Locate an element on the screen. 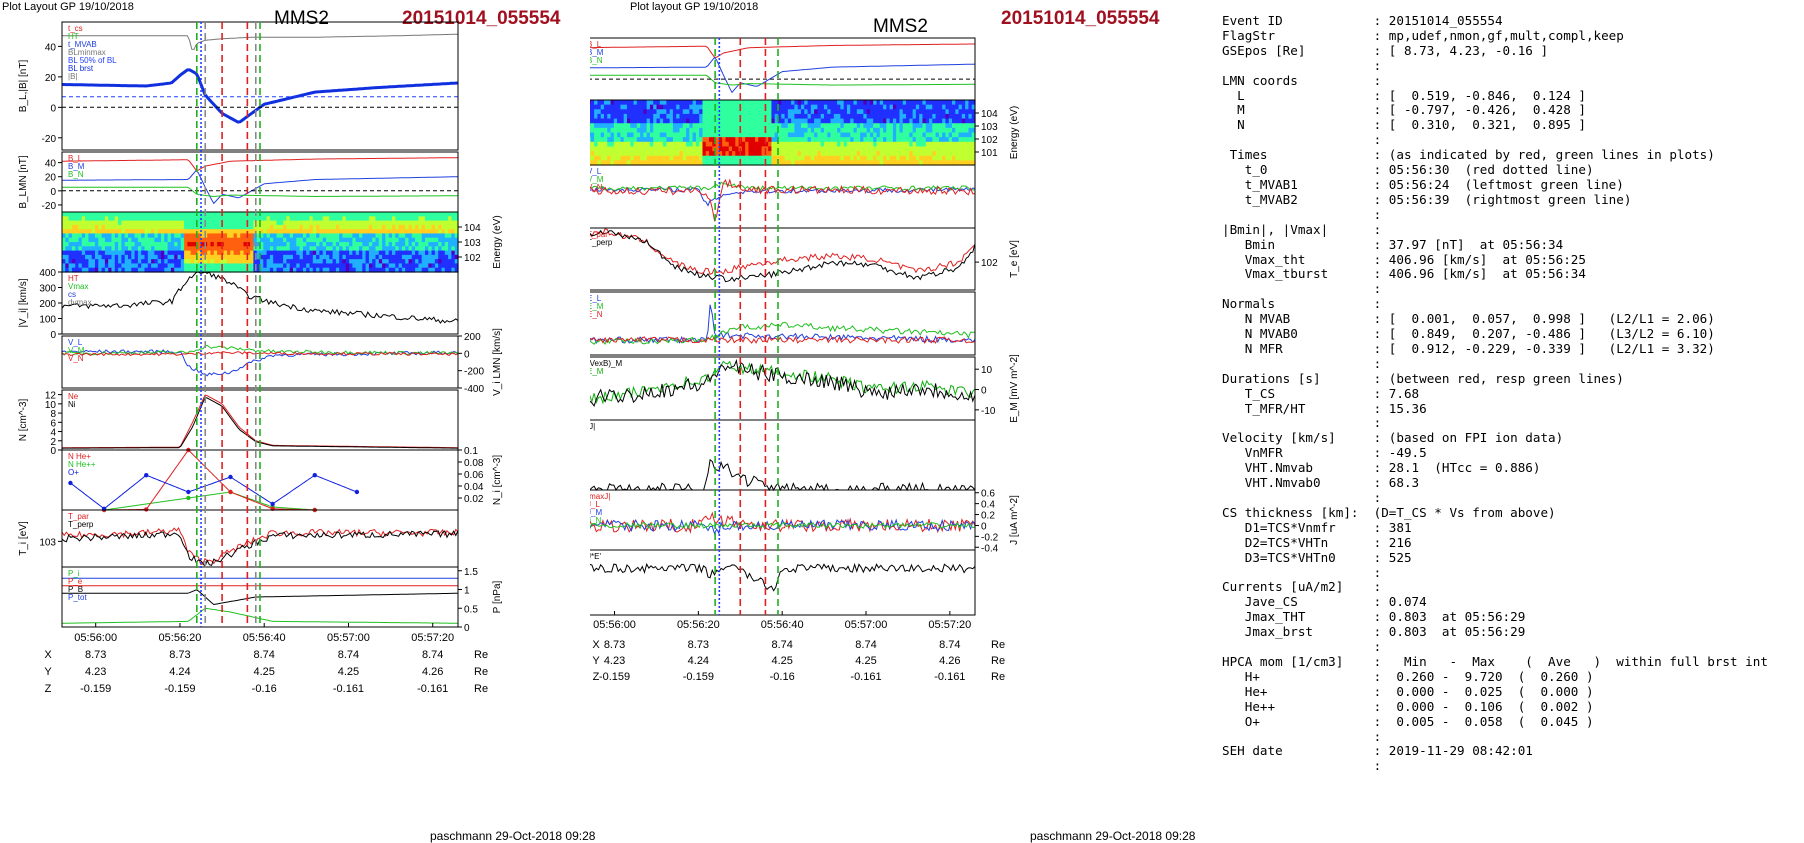 The width and height of the screenshot is (1804, 843). y-tick-label: 0.1 is located at coordinates (471, 451).